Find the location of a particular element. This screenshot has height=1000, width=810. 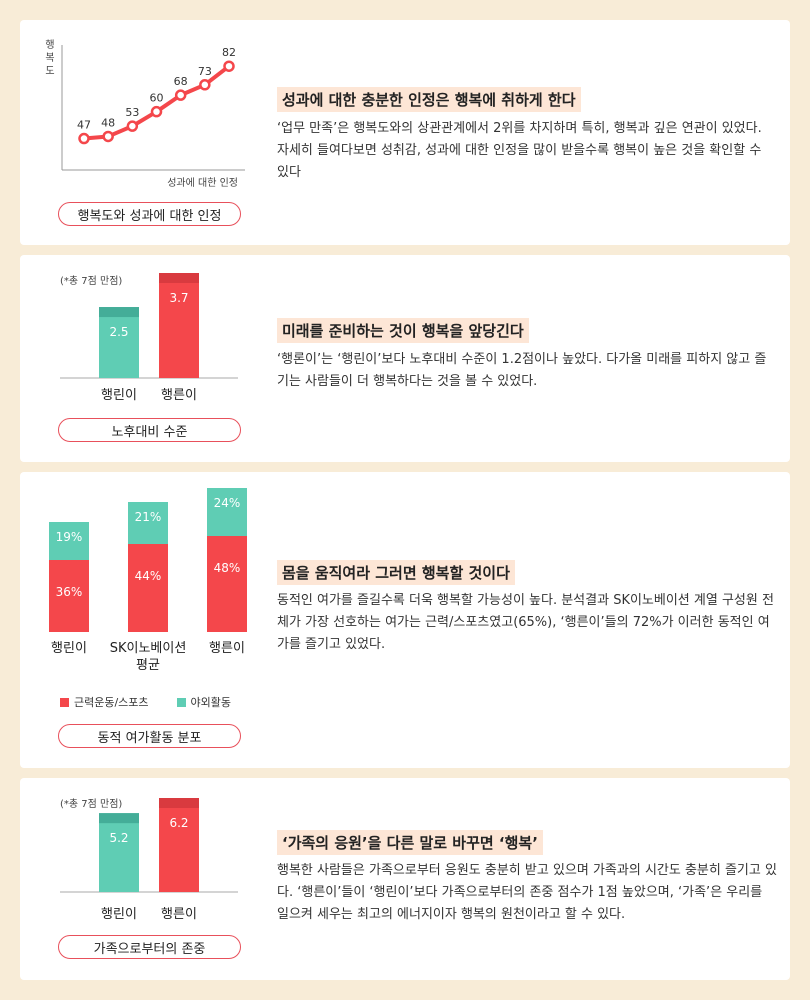

data-label: 68 is located at coordinates (181, 81).